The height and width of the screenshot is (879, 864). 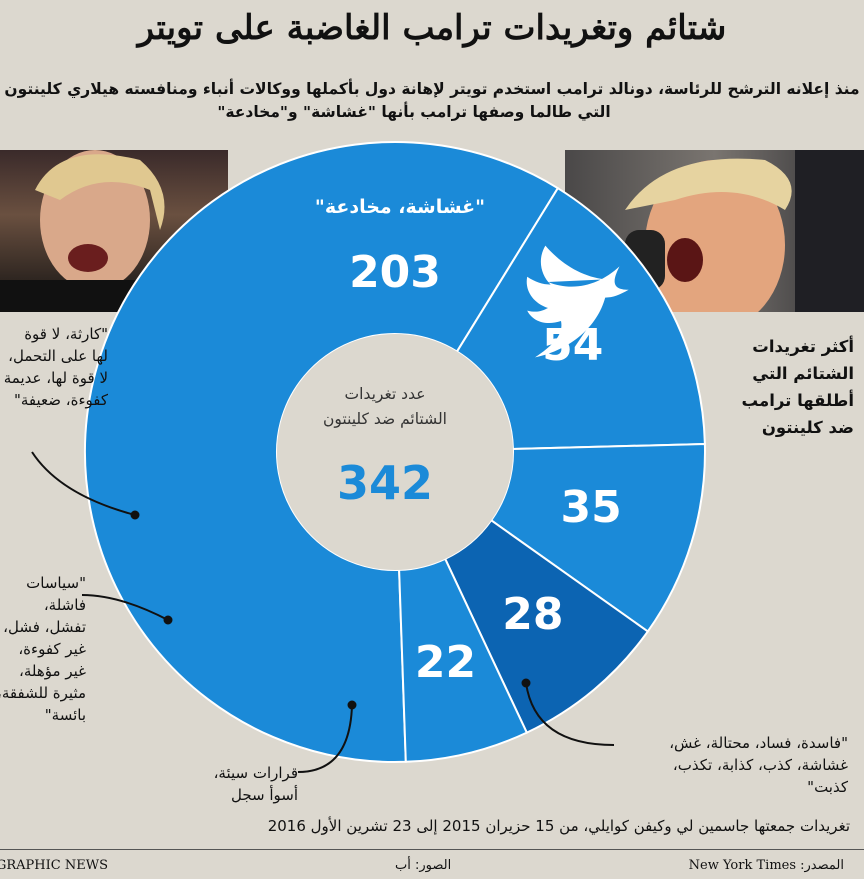 What do you see at coordinates (526, 683) in the screenshot?
I see `arrow-54-head` at bounding box center [526, 683].